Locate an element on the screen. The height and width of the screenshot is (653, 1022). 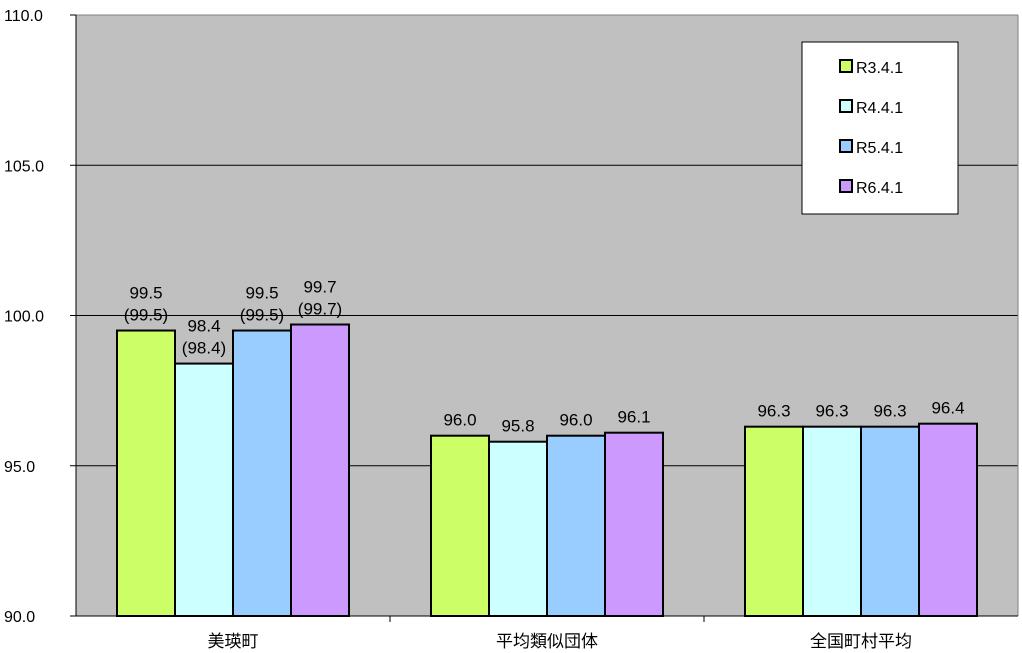
data-label: 99.7 (99.7) is located at coordinates (320, 298).